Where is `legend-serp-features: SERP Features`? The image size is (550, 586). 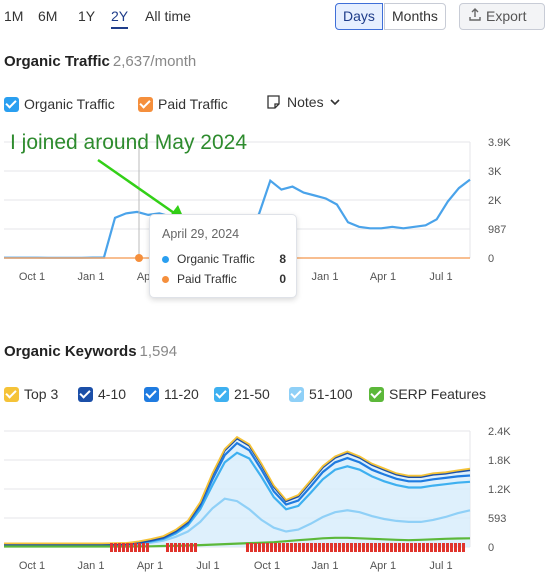
legend-serp-features: SERP Features is located at coordinates (427, 394).